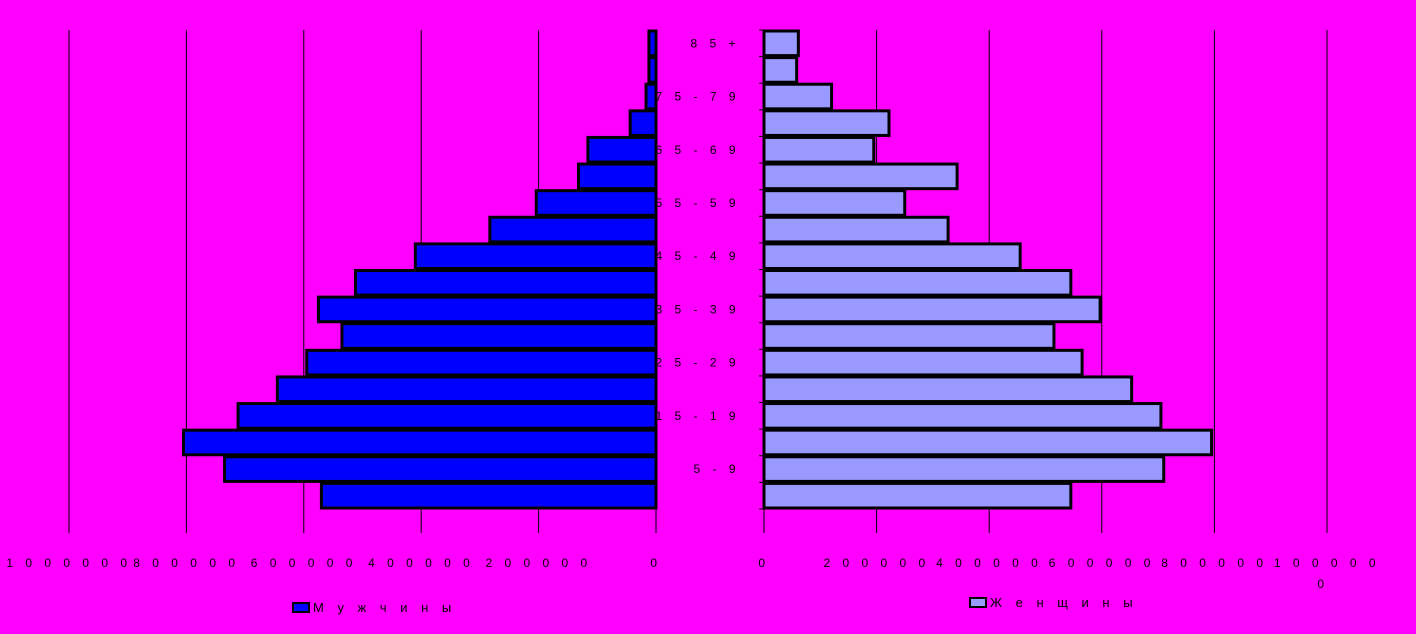 This screenshot has height=634, width=1416. Describe the element at coordinates (385, 607) in the screenshot. I see `legend-men-label: М у ж ч и н ы` at that location.